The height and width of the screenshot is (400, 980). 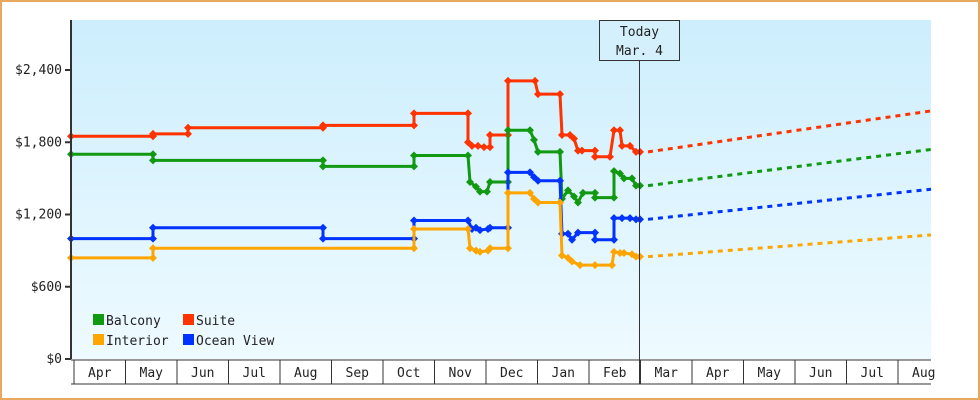 I want to click on y-tick-label: $1,800, so click(x=38, y=142).